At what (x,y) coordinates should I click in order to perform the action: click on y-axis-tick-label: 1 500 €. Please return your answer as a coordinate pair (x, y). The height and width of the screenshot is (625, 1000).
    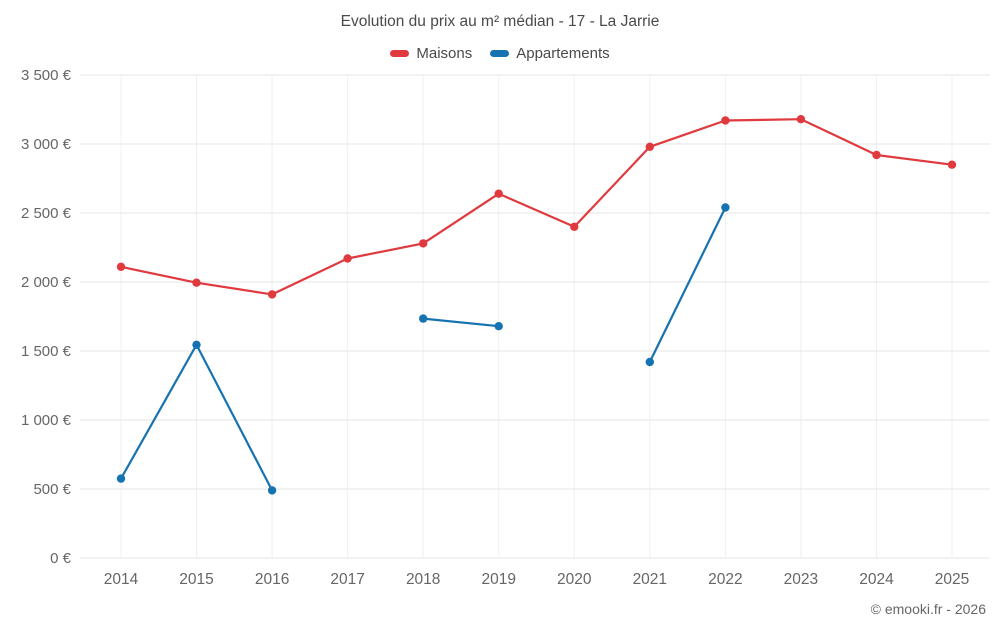
    Looking at the image, I should click on (46, 351).